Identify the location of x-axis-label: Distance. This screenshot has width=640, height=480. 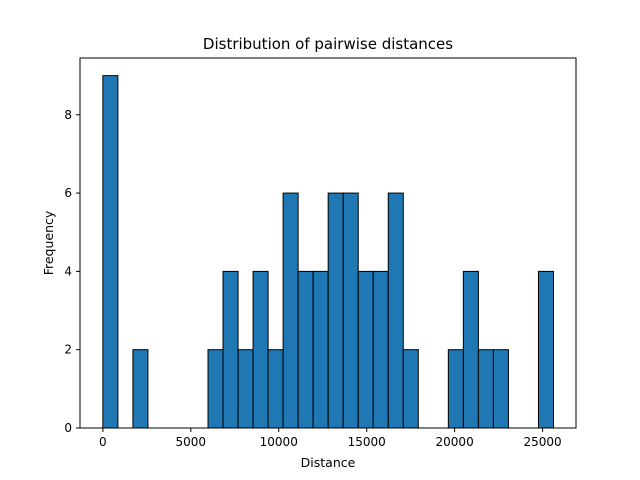
(328, 462).